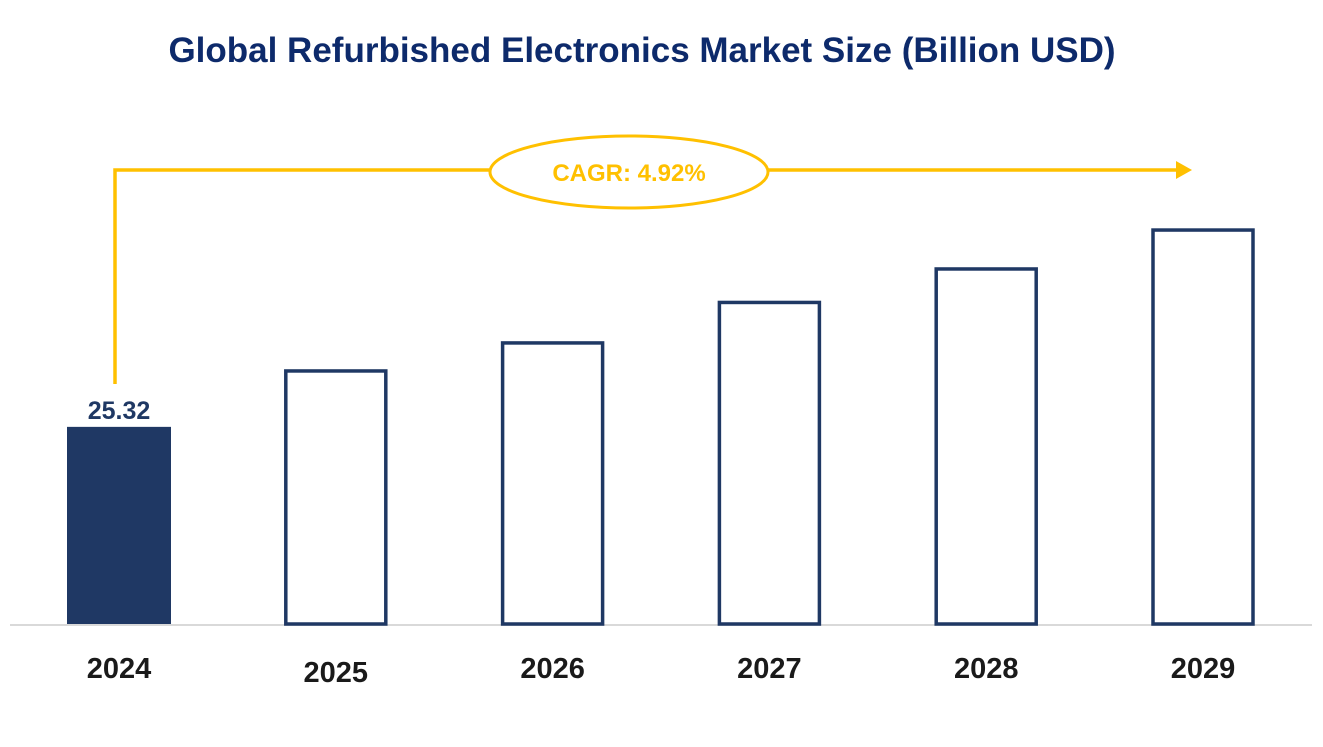 This screenshot has width=1323, height=747. Describe the element at coordinates (336, 673) in the screenshot. I see `x-tick-label-2025: 2025` at that location.